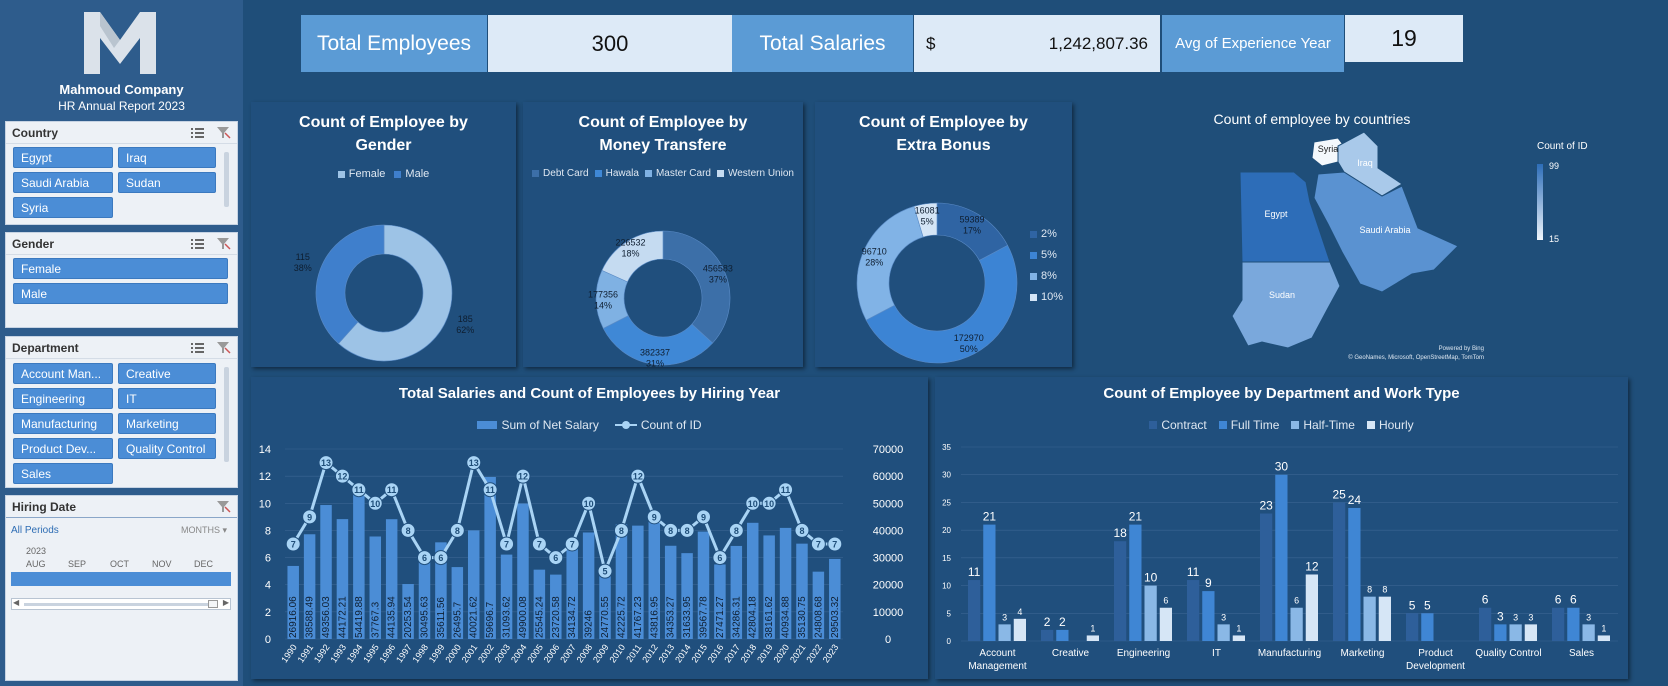  What do you see at coordinates (1049, 234) in the screenshot?
I see `legend-label: 2%` at bounding box center [1049, 234].